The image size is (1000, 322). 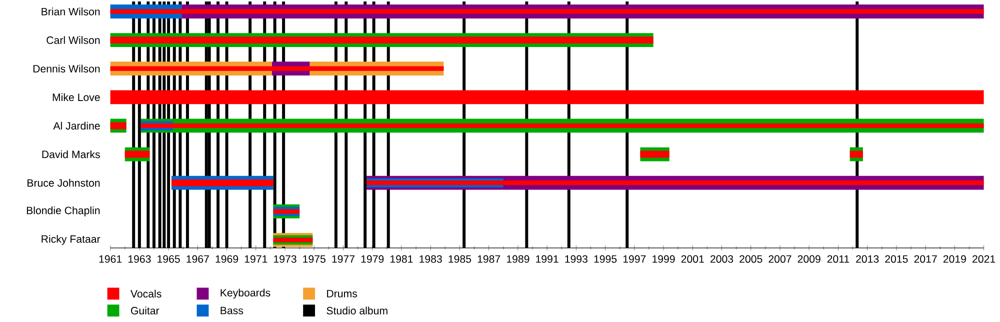 What do you see at coordinates (867, 259) in the screenshot?
I see `x-tick-label: 2013` at bounding box center [867, 259].